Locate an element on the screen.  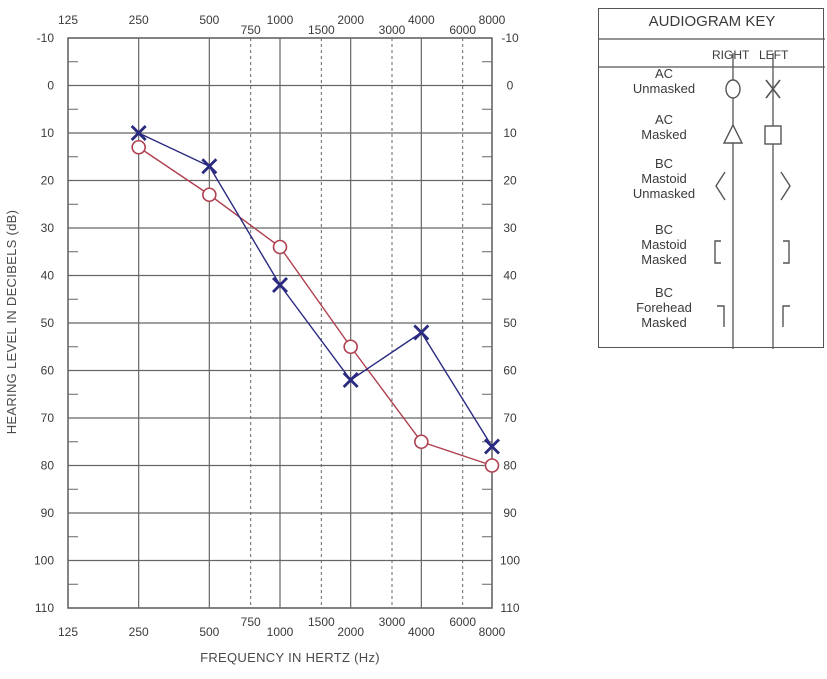
key-symbol-square is located at coordinates (773, 135).